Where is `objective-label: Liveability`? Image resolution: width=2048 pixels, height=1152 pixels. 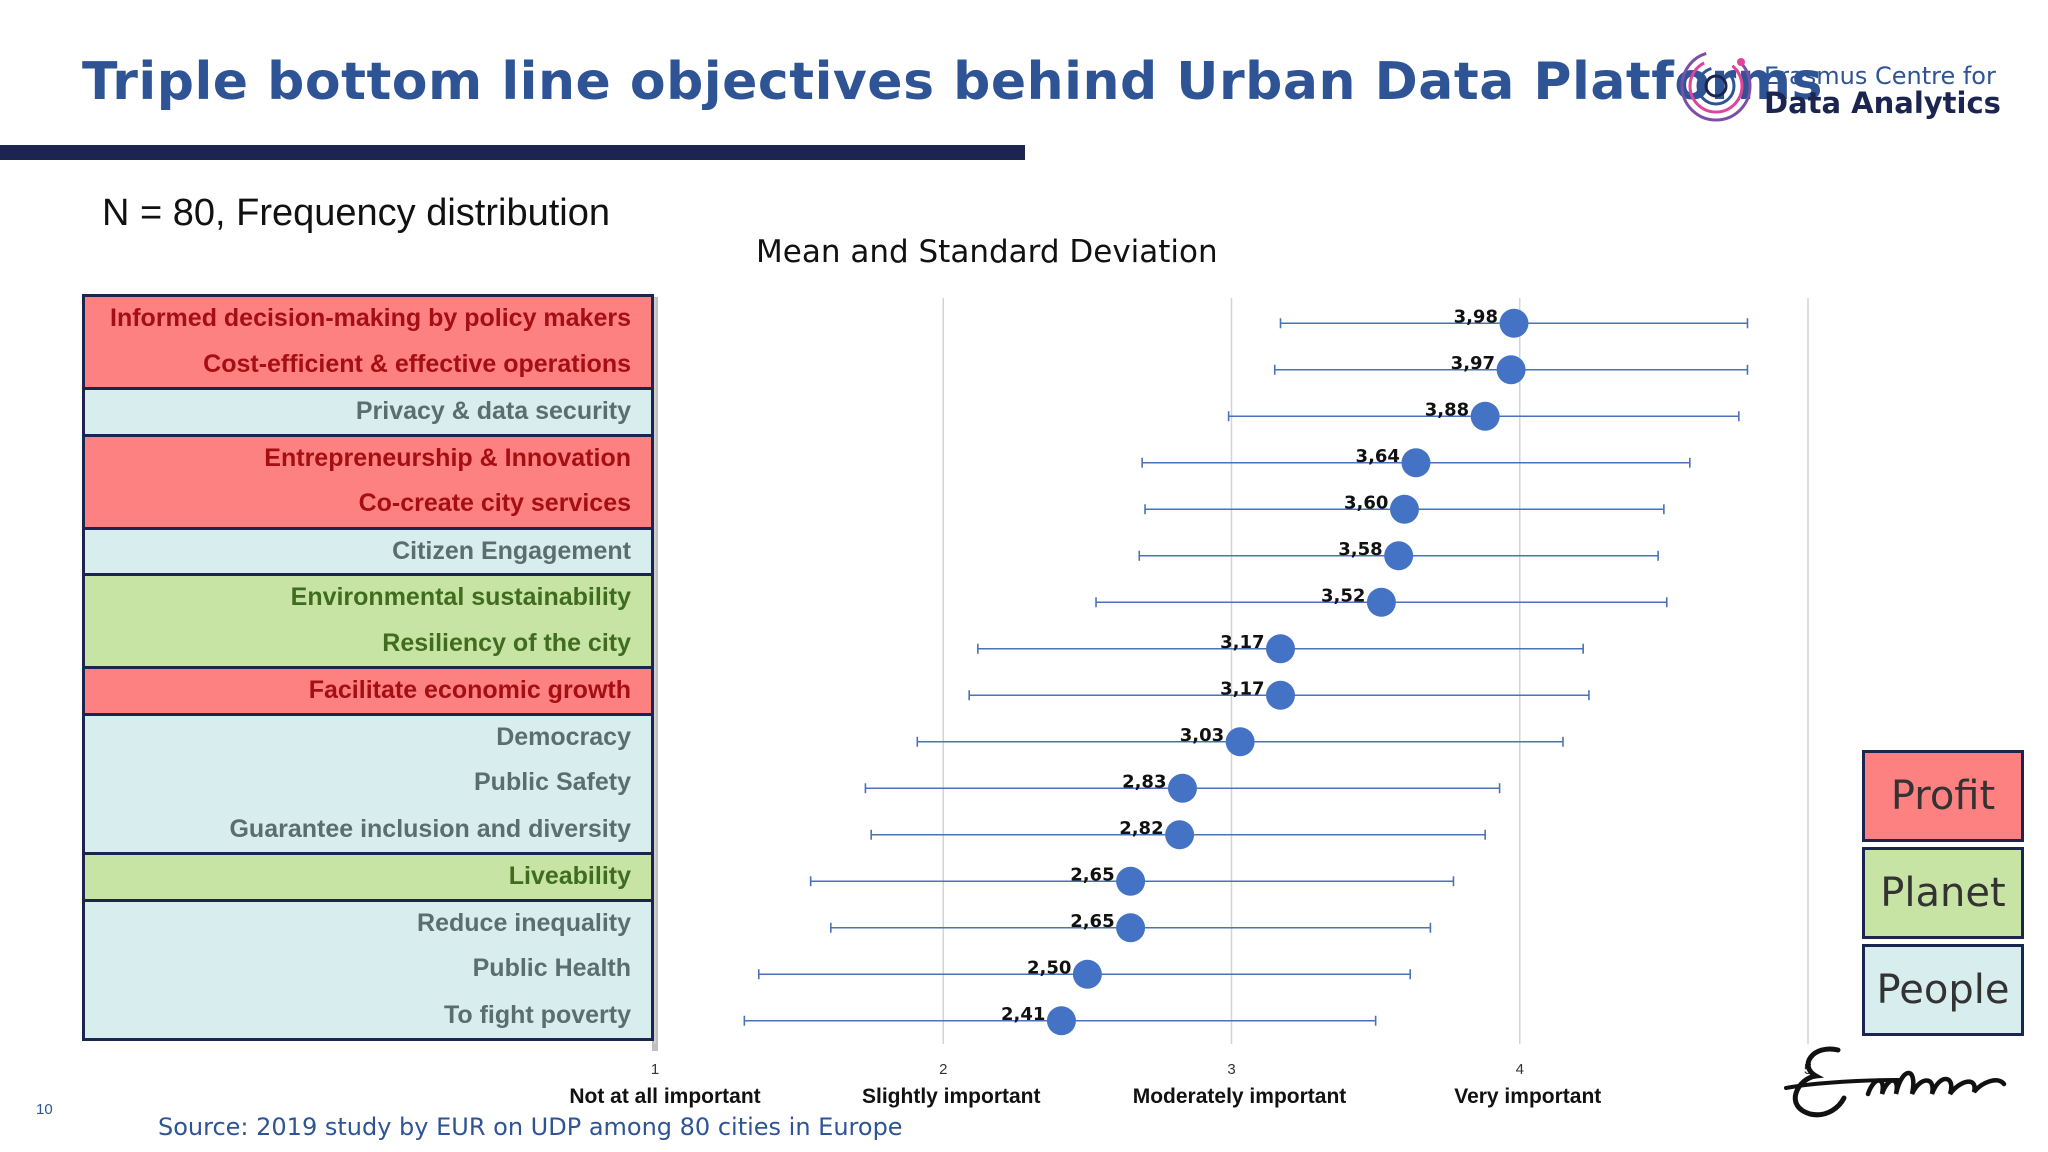
objective-label: Liveability is located at coordinates (569, 876).